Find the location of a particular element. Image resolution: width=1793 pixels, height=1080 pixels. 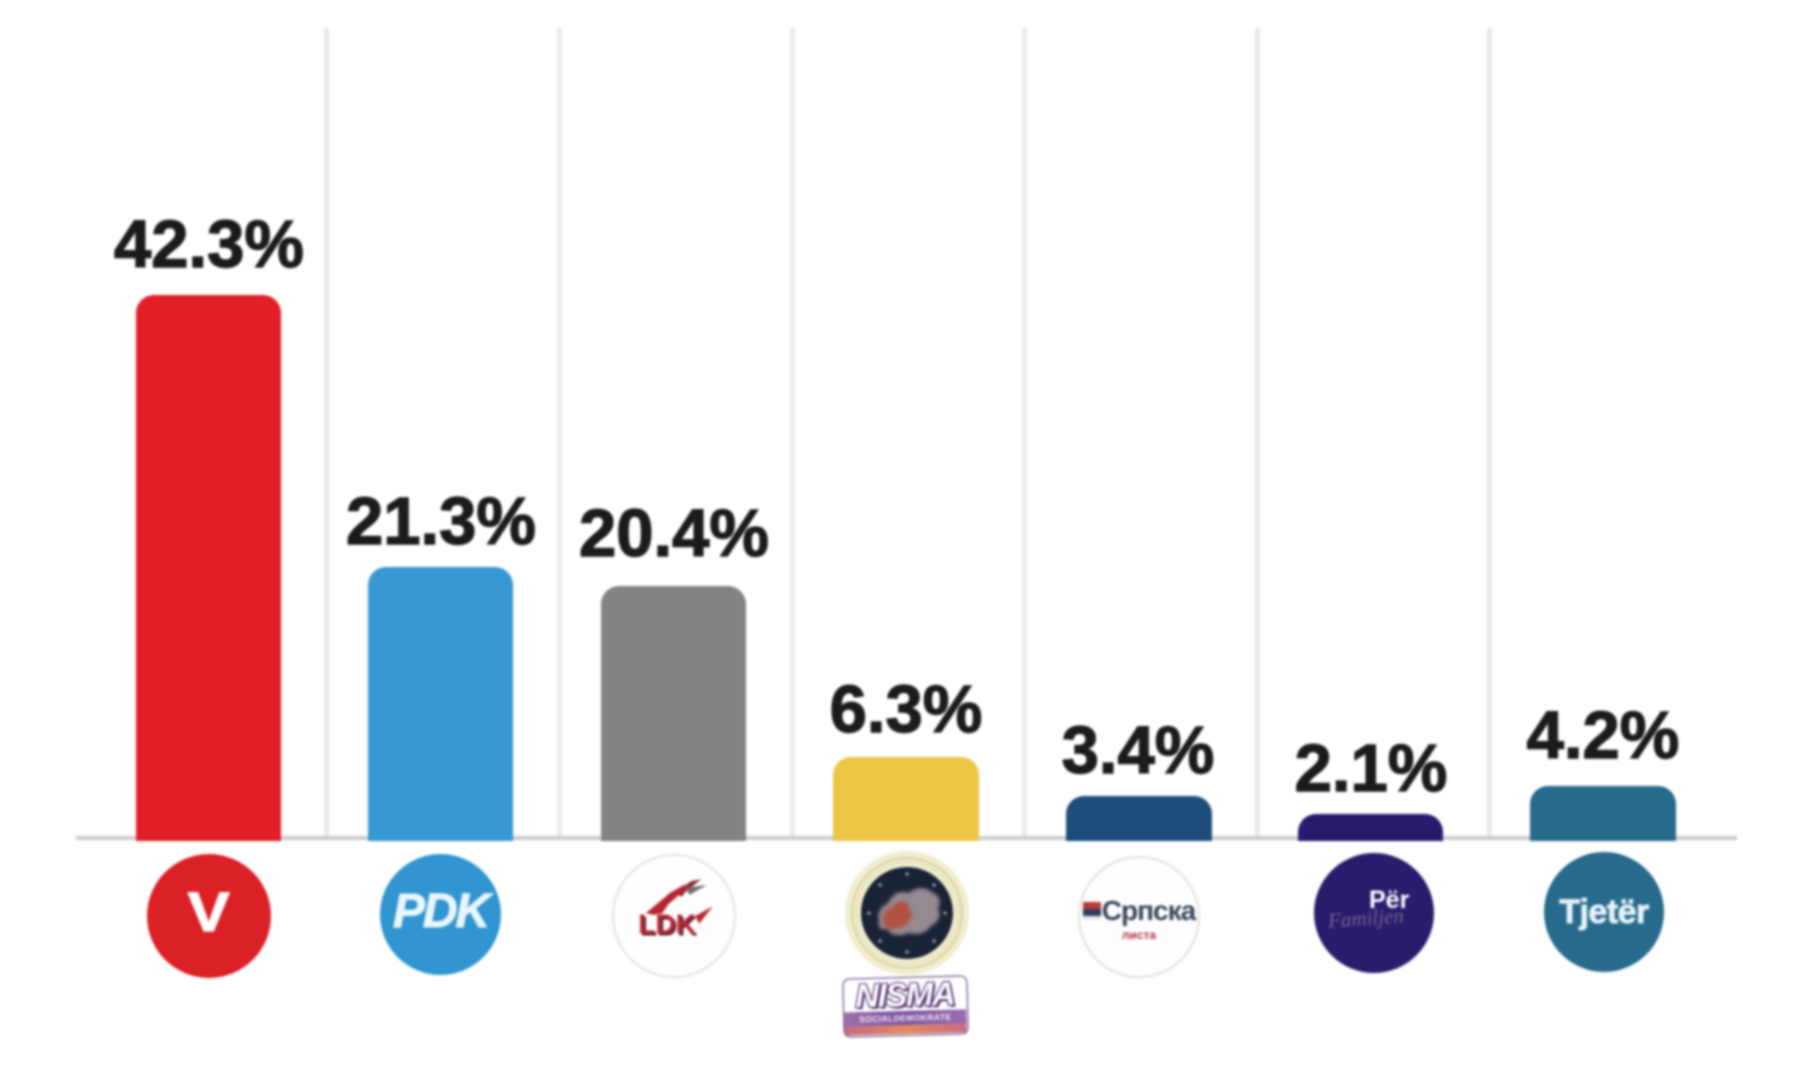

svg-text: SOCIALDEMOKRATE is located at coordinates (905, 1018).